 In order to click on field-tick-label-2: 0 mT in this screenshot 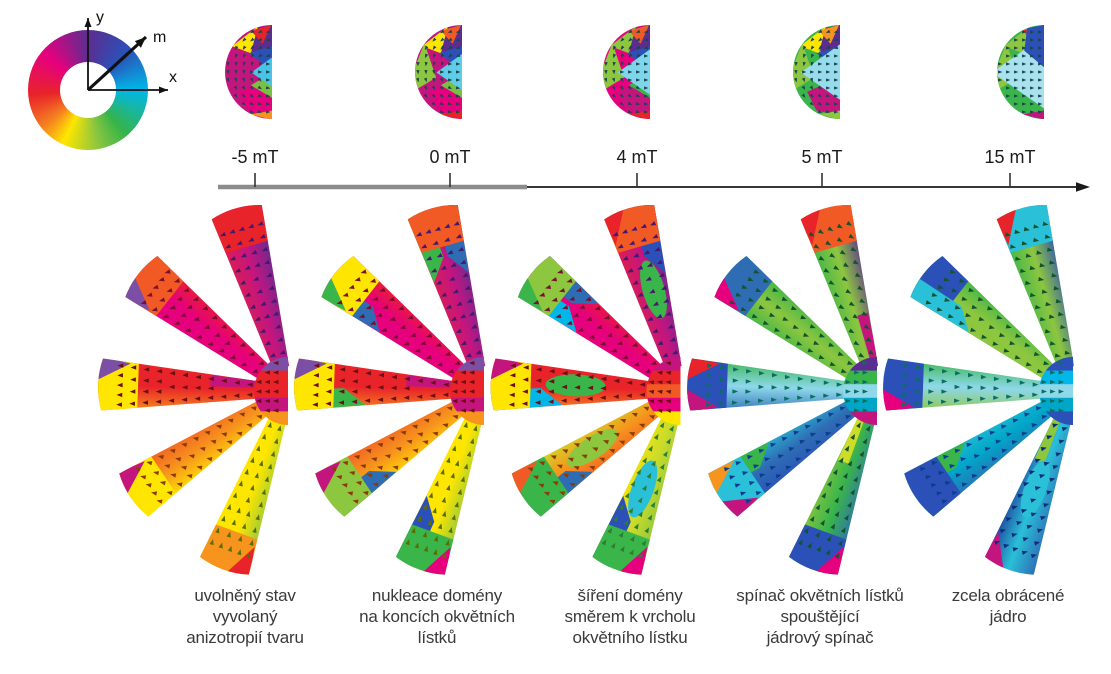, I will do `click(450, 157)`.